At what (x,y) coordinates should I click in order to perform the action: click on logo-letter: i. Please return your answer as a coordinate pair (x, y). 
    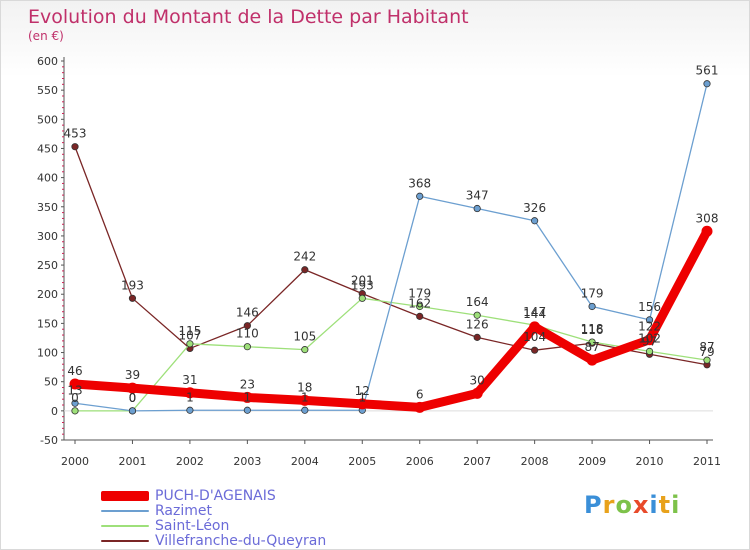
    Looking at the image, I should click on (654, 505).